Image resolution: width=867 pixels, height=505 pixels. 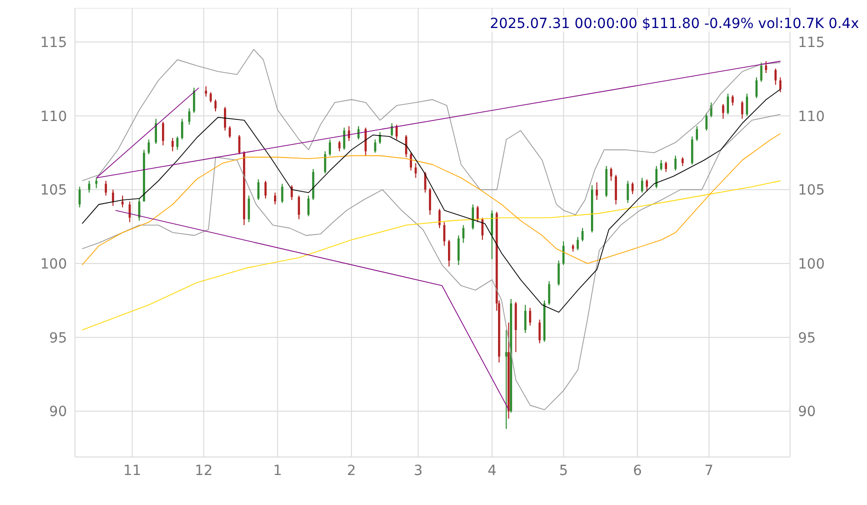 What do you see at coordinates (637, 470) in the screenshot?
I see `x-tick-label: 6` at bounding box center [637, 470].